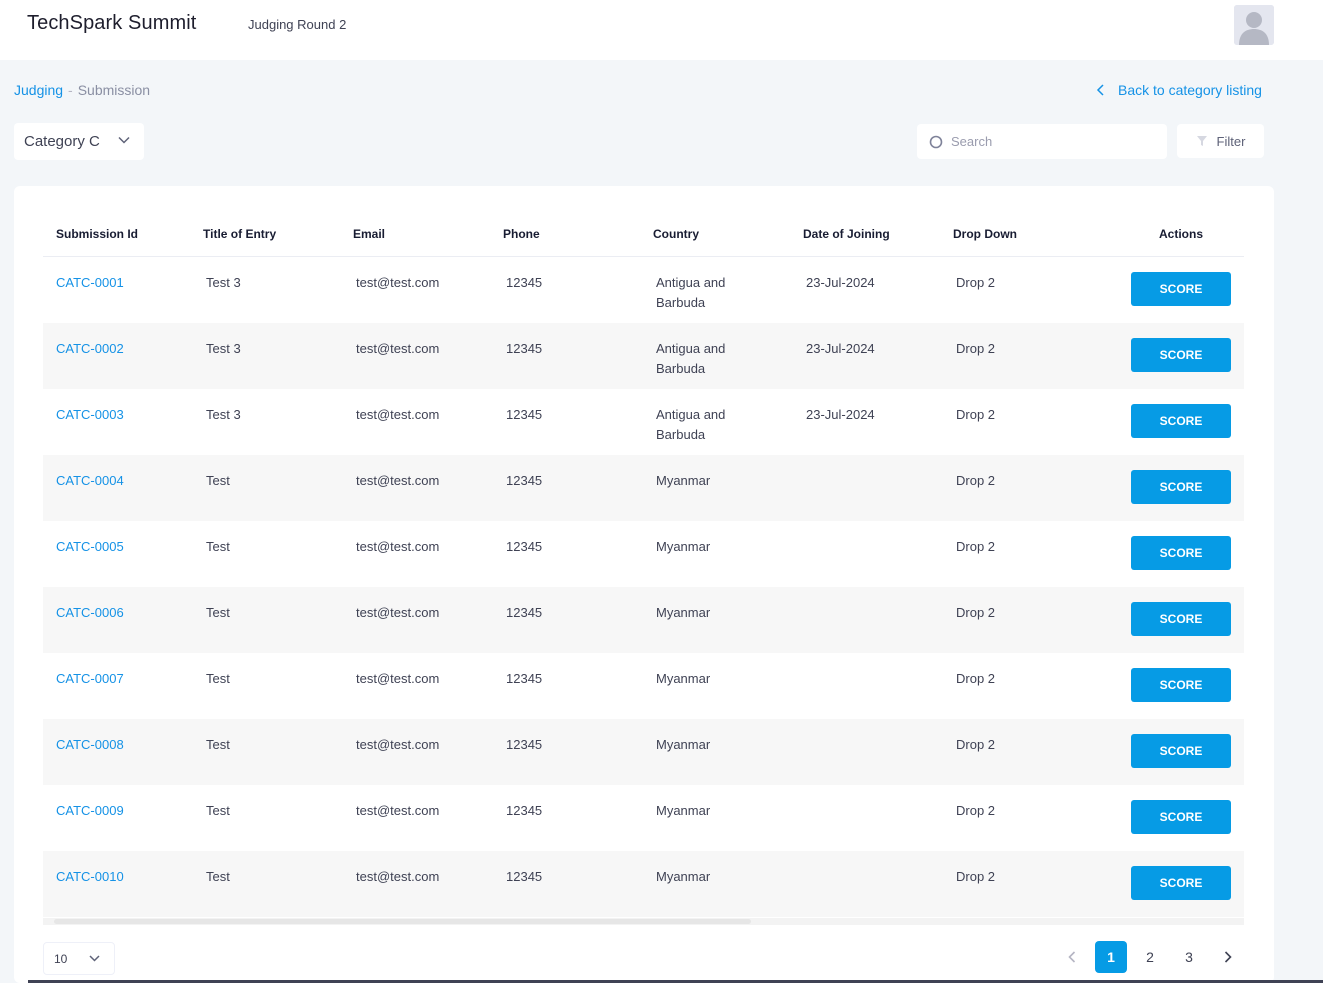 The image size is (1323, 983). What do you see at coordinates (661, 30) in the screenshot?
I see `top-bar: TechSpark Summit Judging Round 2` at bounding box center [661, 30].